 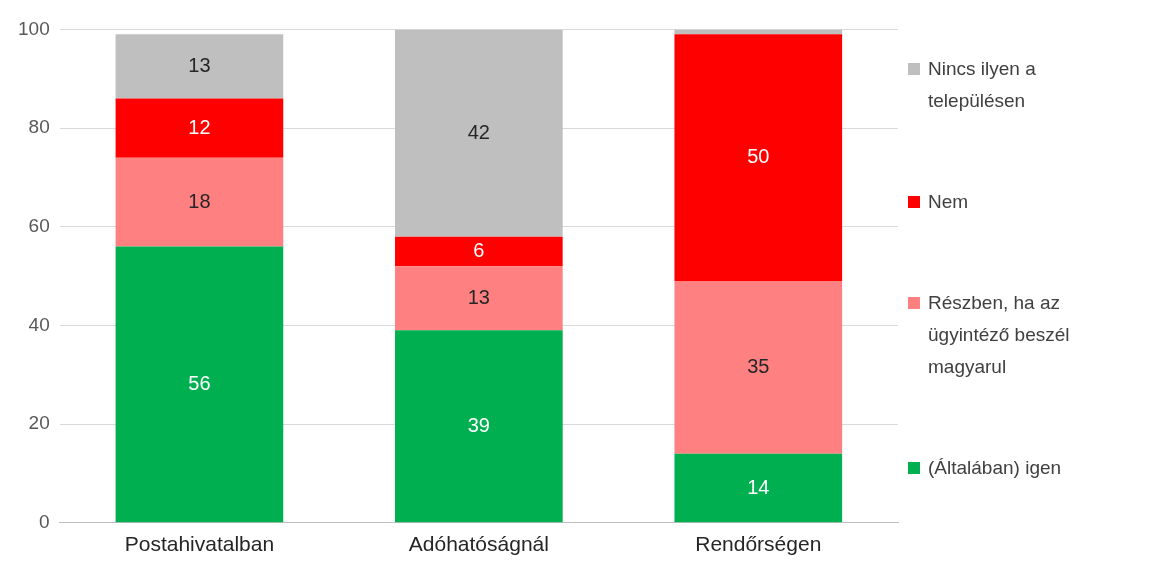 I want to click on data-label: 56, so click(x=199, y=382).